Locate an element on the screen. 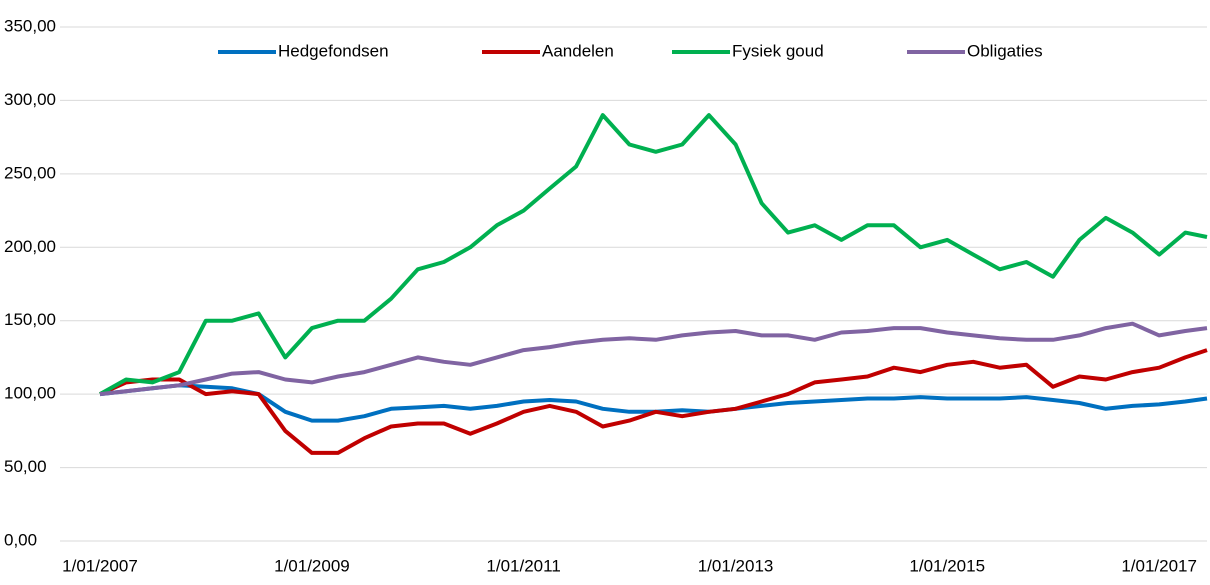 The height and width of the screenshot is (585, 1210). series-line is located at coordinates (653, 359).